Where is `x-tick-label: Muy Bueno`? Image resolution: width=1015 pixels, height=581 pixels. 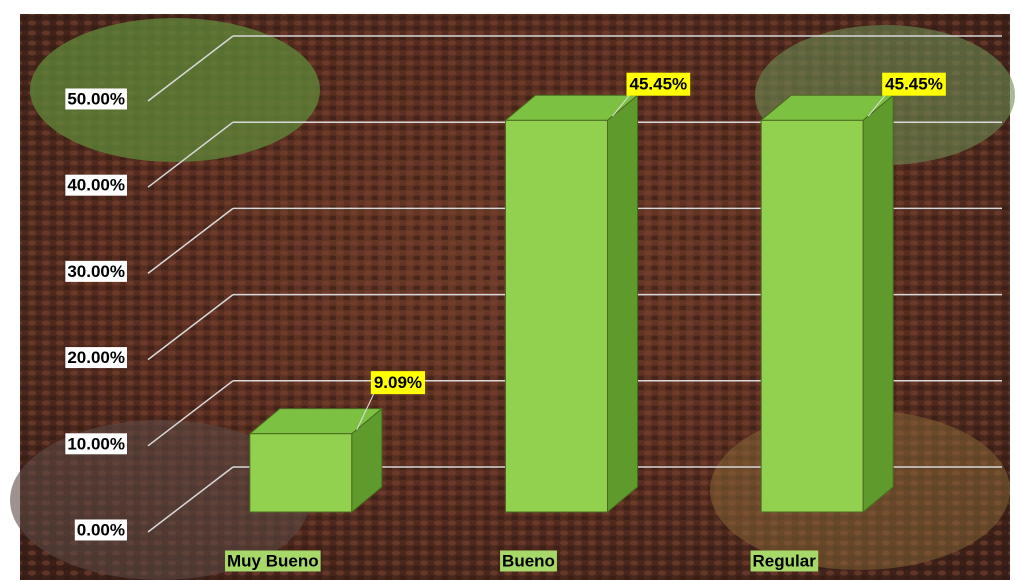
x-tick-label: Muy Bueno is located at coordinates (273, 560).